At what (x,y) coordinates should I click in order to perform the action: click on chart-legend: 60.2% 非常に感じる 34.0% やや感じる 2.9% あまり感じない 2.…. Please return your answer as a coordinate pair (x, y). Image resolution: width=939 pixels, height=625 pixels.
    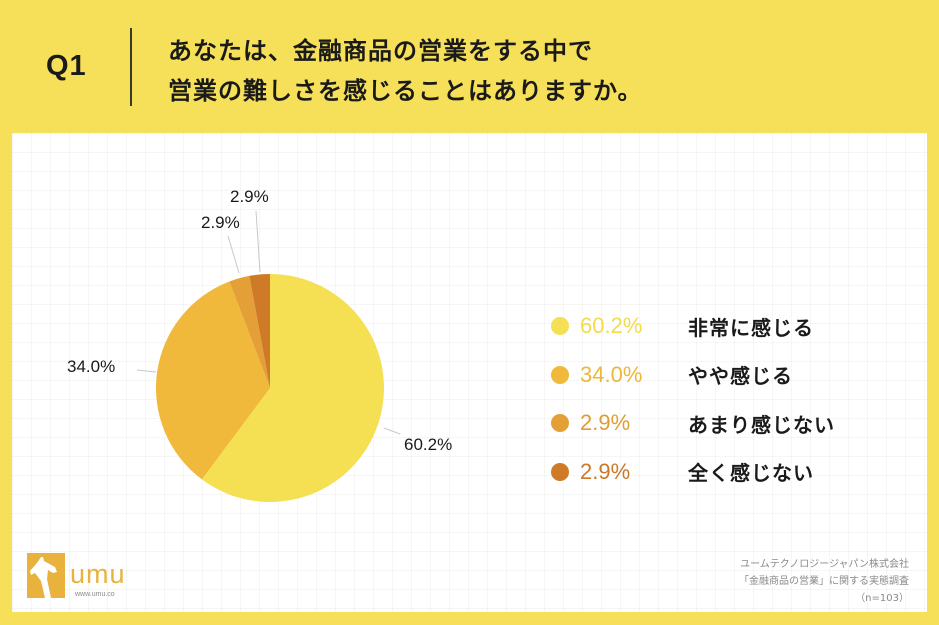
    Looking at the image, I should click on (693, 399).